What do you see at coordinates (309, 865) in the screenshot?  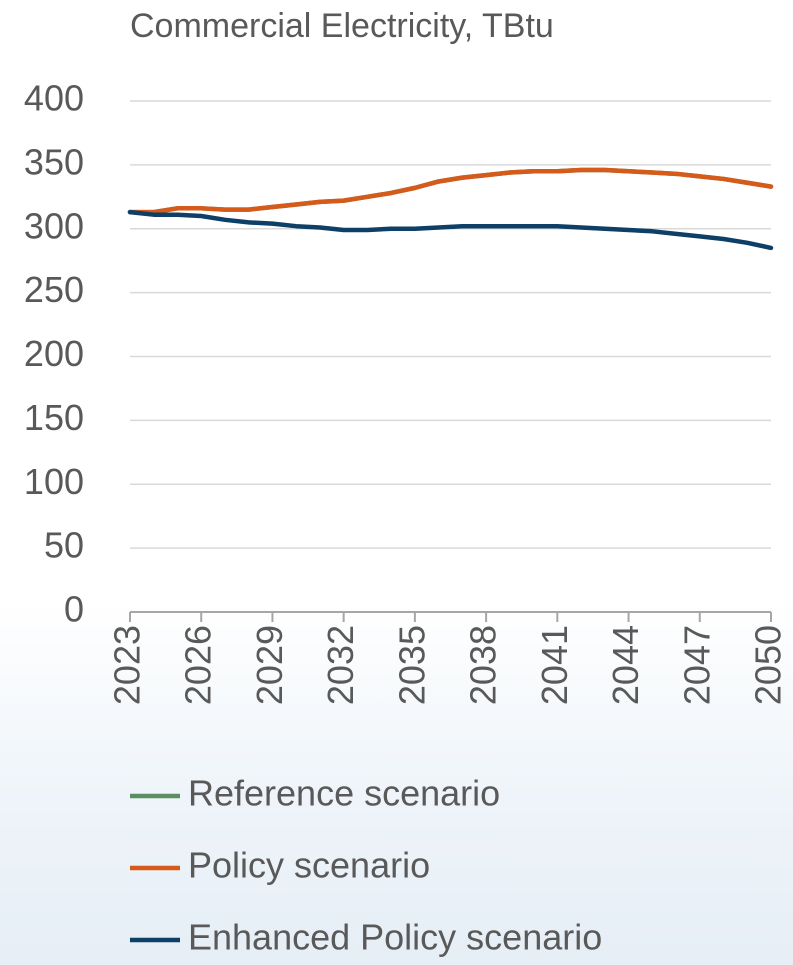 I see `legend-label: Policy scenario` at bounding box center [309, 865].